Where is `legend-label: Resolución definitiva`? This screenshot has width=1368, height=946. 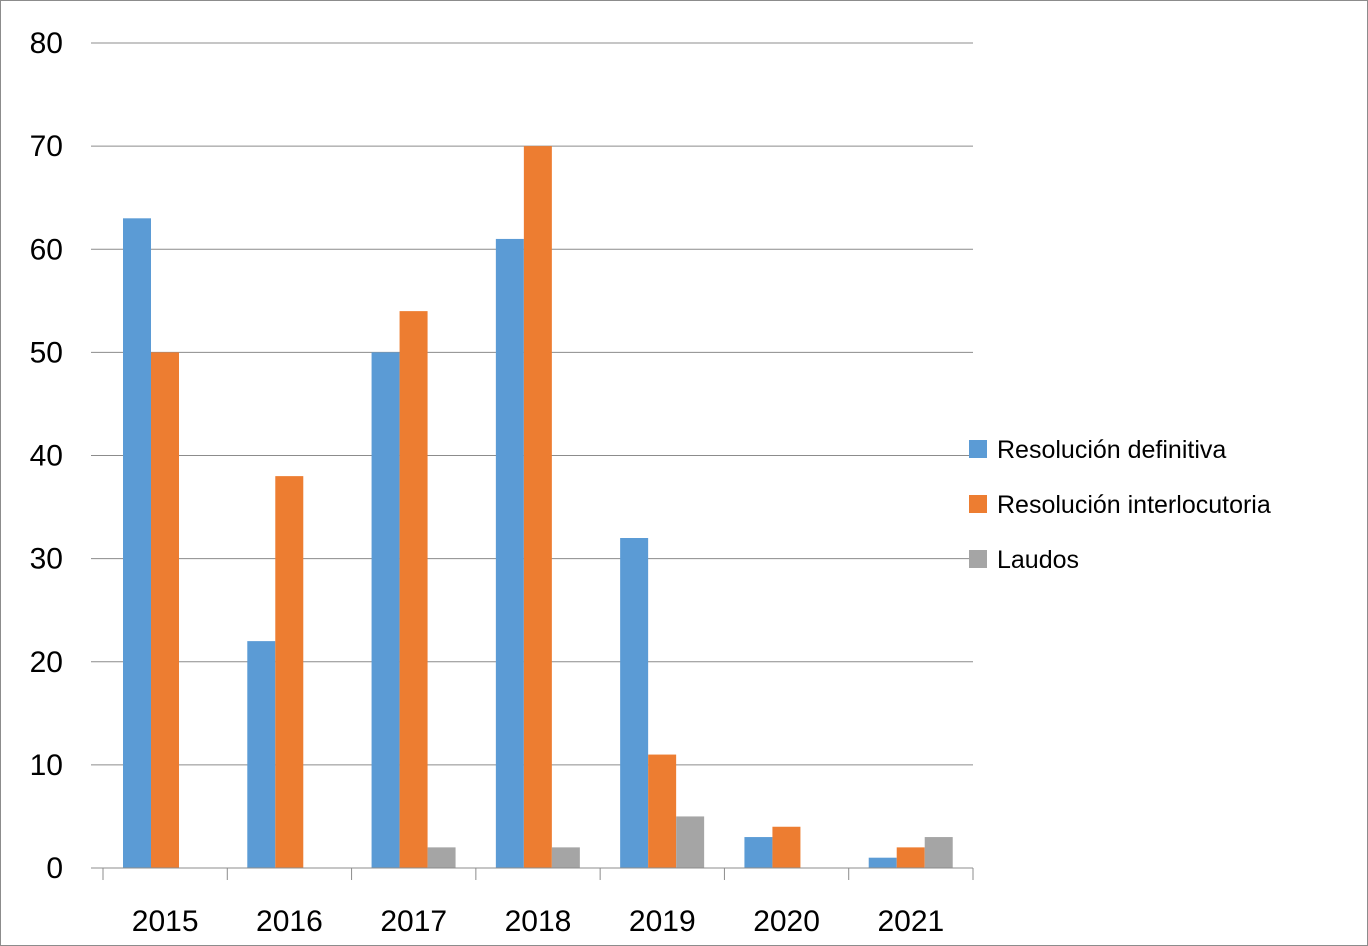
legend-label: Resolución definitiva is located at coordinates (1111, 450).